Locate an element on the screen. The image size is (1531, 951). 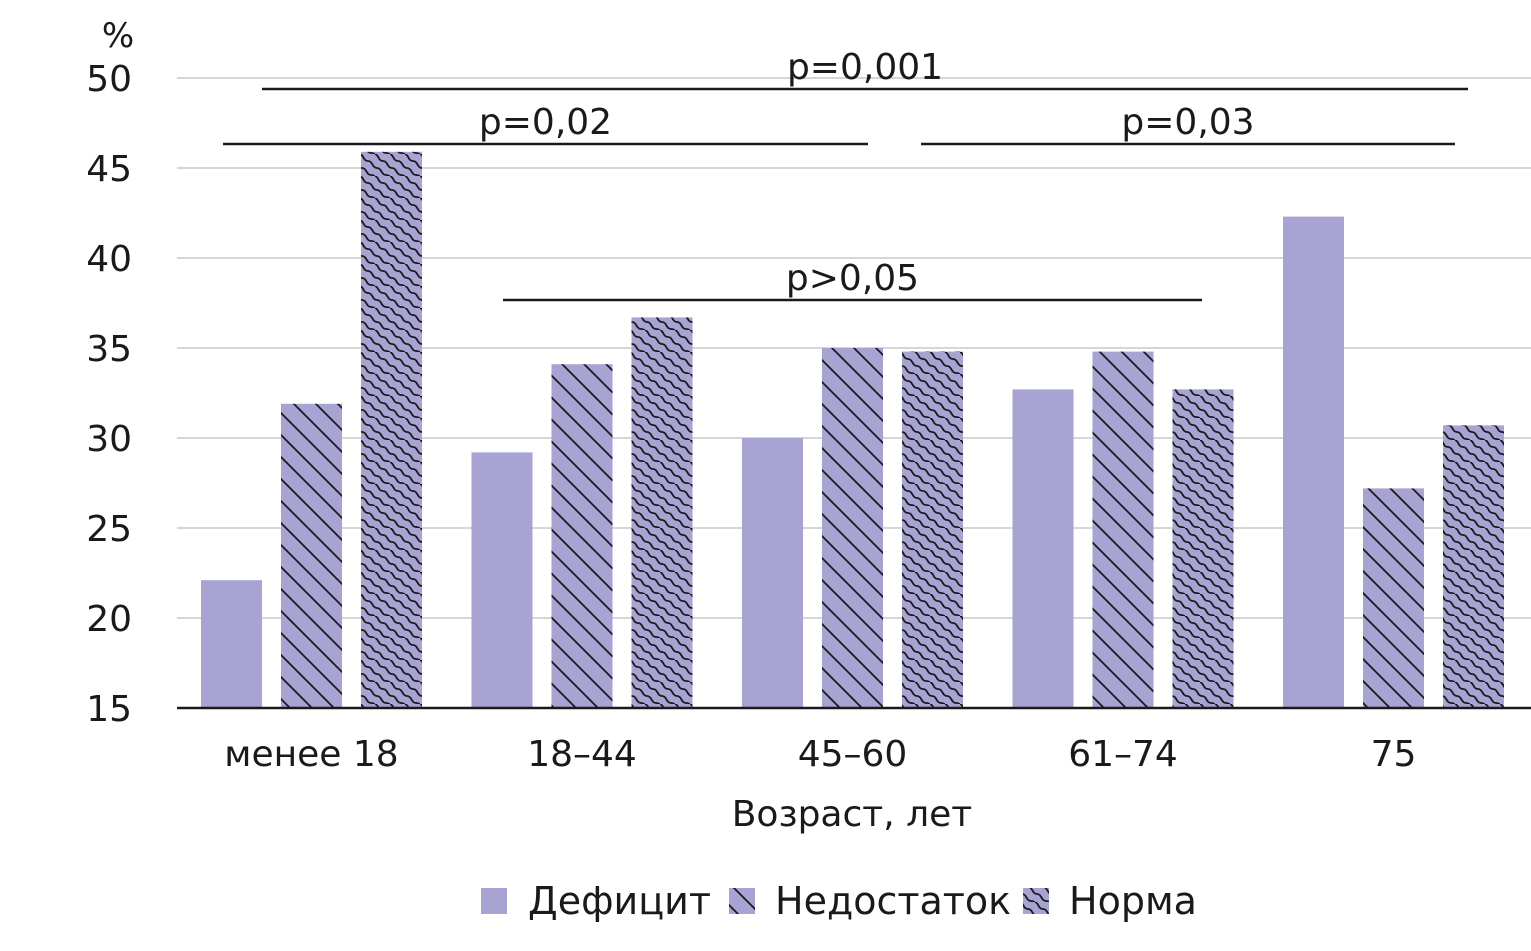
x-tick-label: менее 18 is located at coordinates (311, 754).